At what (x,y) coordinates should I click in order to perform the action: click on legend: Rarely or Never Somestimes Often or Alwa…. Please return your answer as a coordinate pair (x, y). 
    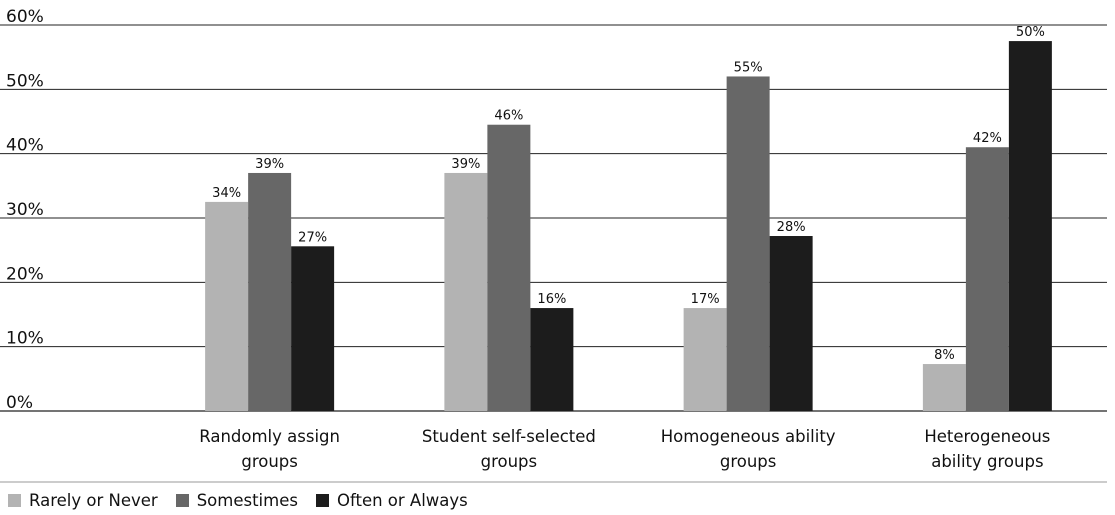
    Looking at the image, I should click on (247, 500).